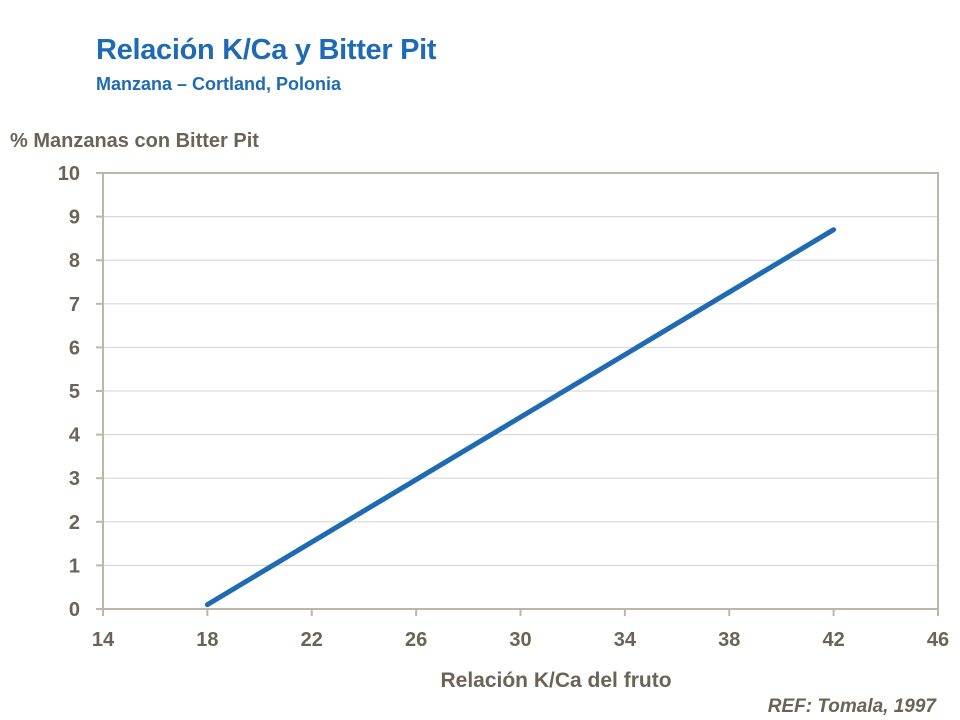 Image resolution: width=960 pixels, height=720 pixels. What do you see at coordinates (74, 348) in the screenshot?
I see `y-tick-label: 6` at bounding box center [74, 348].